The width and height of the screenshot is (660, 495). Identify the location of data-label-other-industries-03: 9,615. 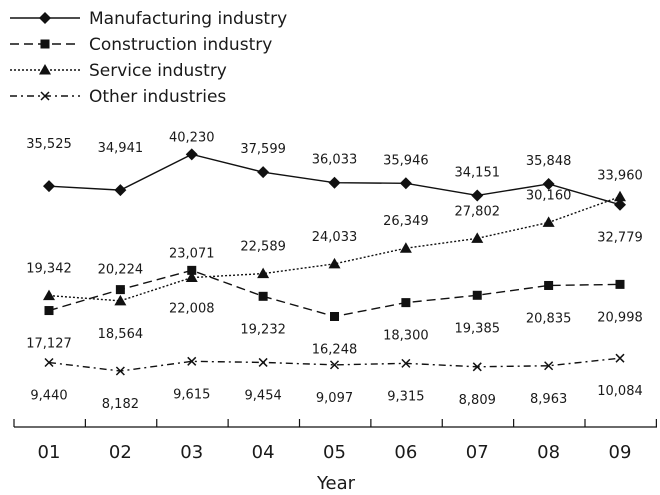
(191, 394).